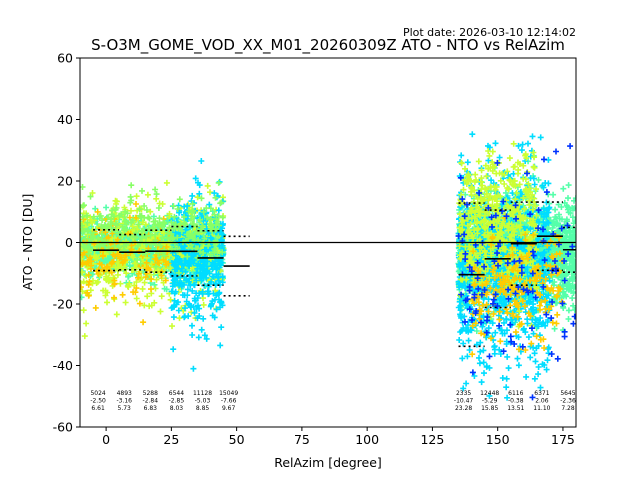 The height and width of the screenshot is (480, 640). What do you see at coordinates (97, 393) in the screenshot?
I see `bin-stat-1-count: 5024` at bounding box center [97, 393].